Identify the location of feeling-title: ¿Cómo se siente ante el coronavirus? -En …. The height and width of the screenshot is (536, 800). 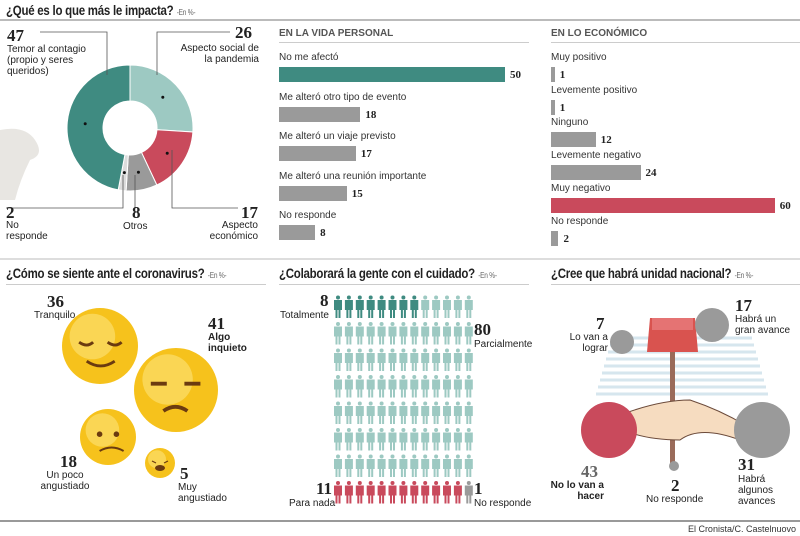
(116, 273).